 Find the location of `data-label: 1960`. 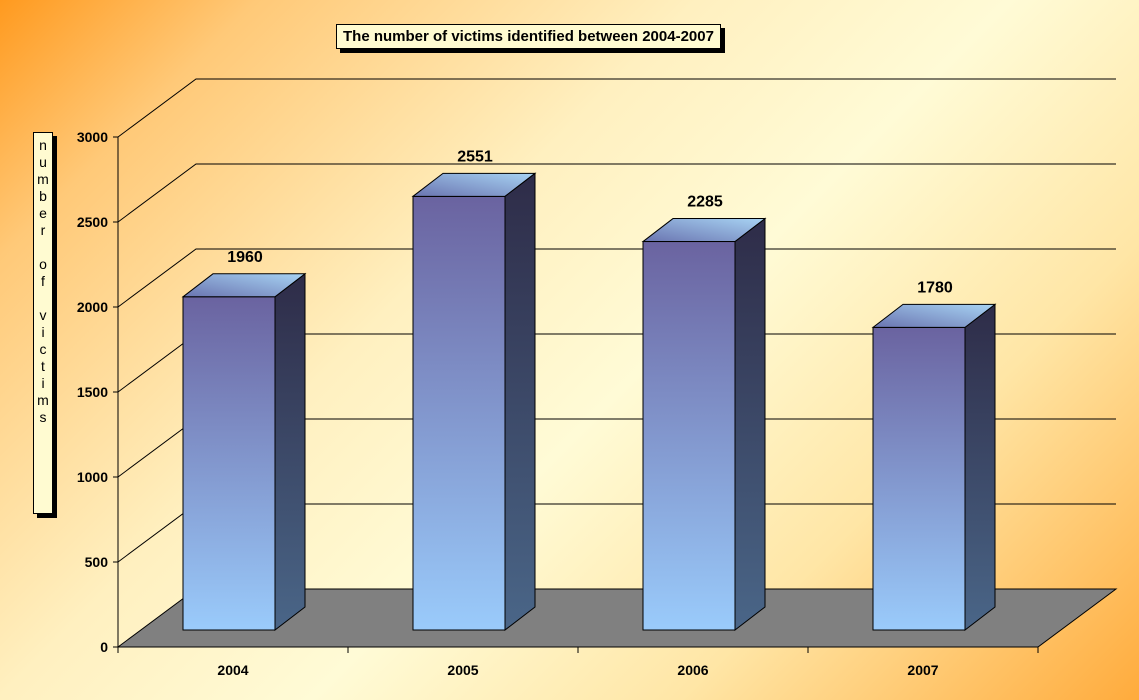

data-label: 1960 is located at coordinates (245, 257).